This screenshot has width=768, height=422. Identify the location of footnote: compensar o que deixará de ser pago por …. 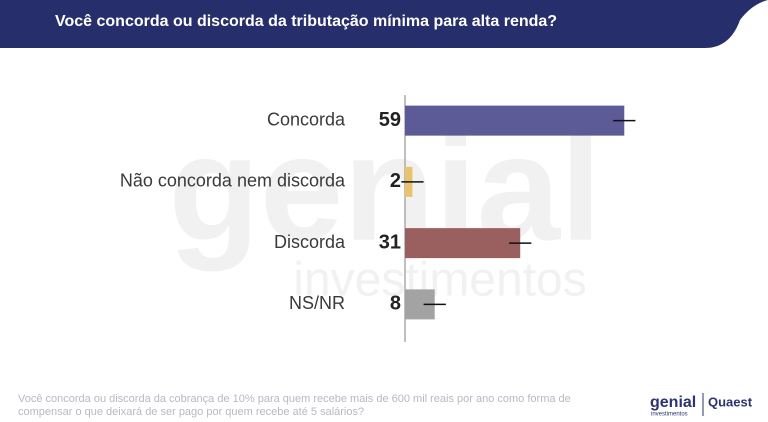
(191, 412).